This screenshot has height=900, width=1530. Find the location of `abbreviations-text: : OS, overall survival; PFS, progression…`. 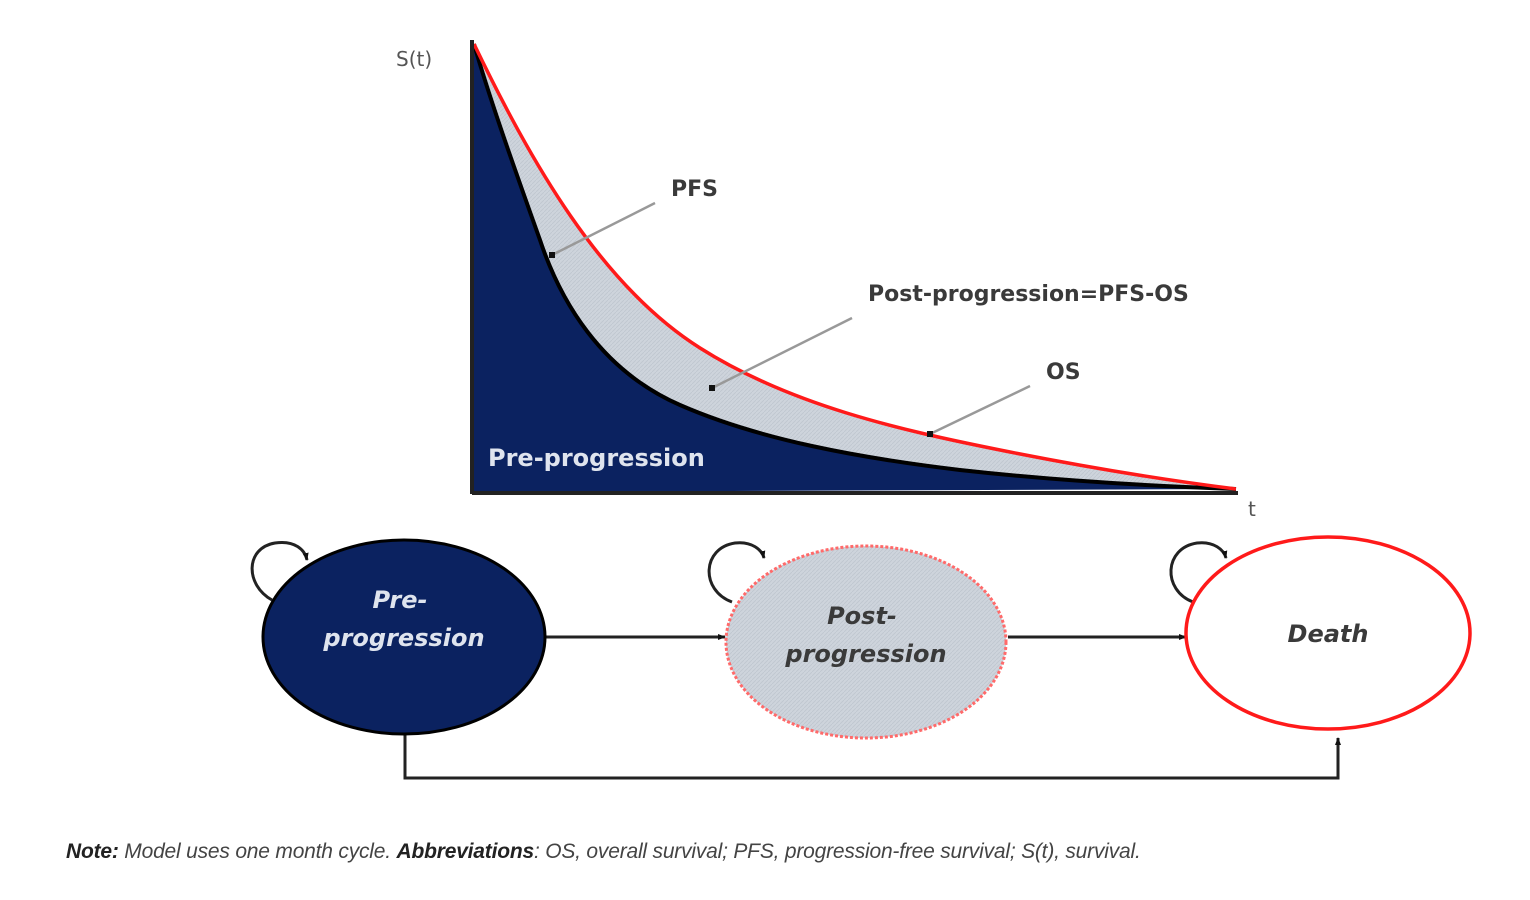

abbreviations-text: : OS, overall survival; PFS, progression… is located at coordinates (837, 851).